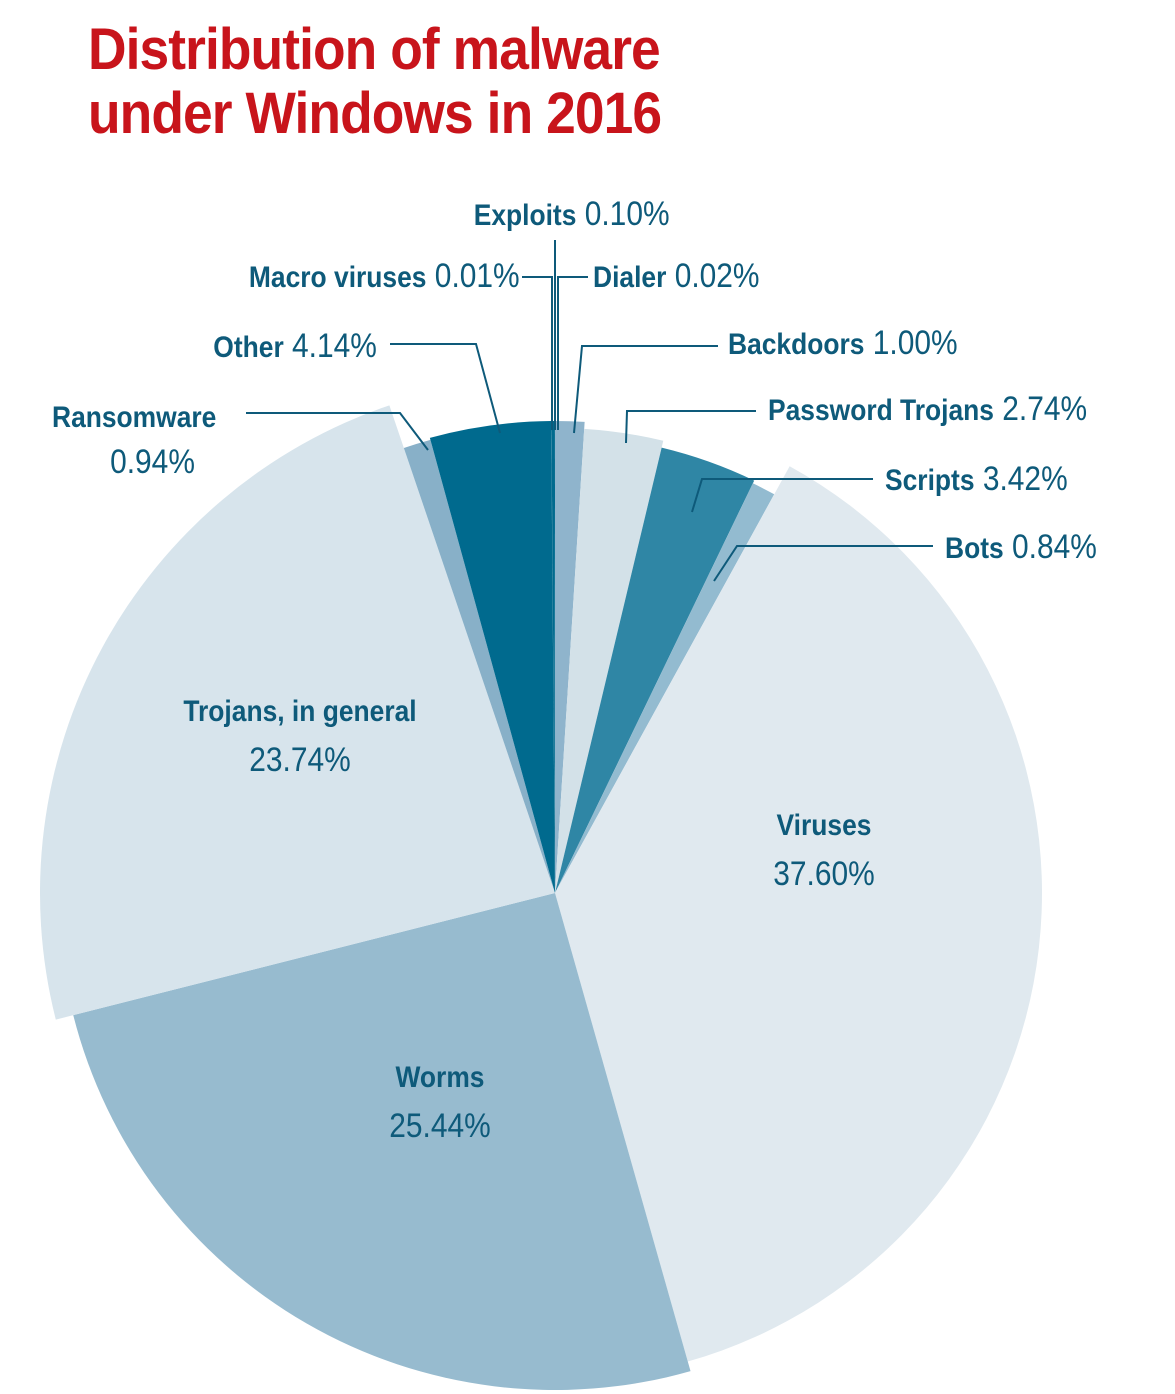 The width and height of the screenshot is (1175, 1394). Describe the element at coordinates (843, 343) in the screenshot. I see `label-backdoors: Backdoors 1.00%` at that location.